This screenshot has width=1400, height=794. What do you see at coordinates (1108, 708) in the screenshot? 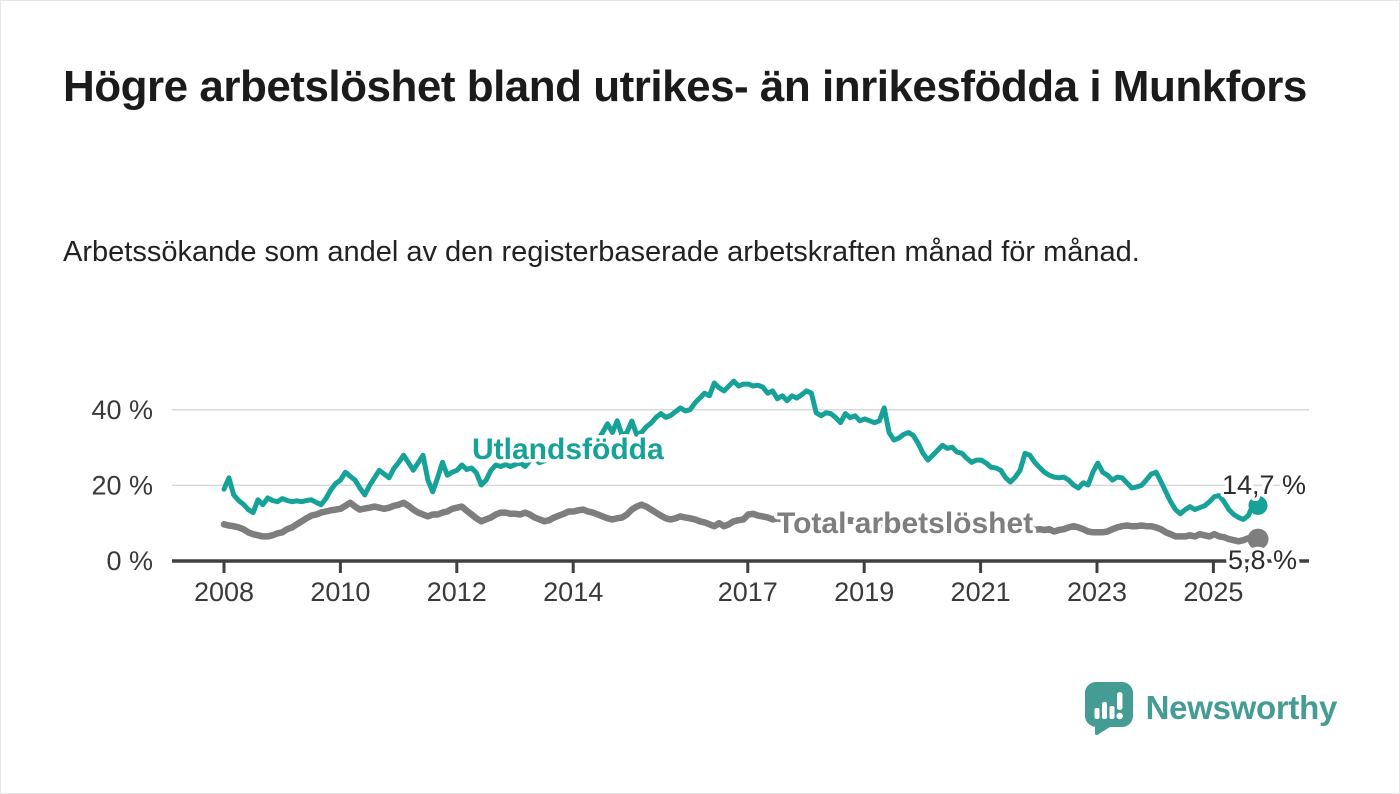
I see `bar-chart-speech-bubble-icon` at bounding box center [1108, 708].